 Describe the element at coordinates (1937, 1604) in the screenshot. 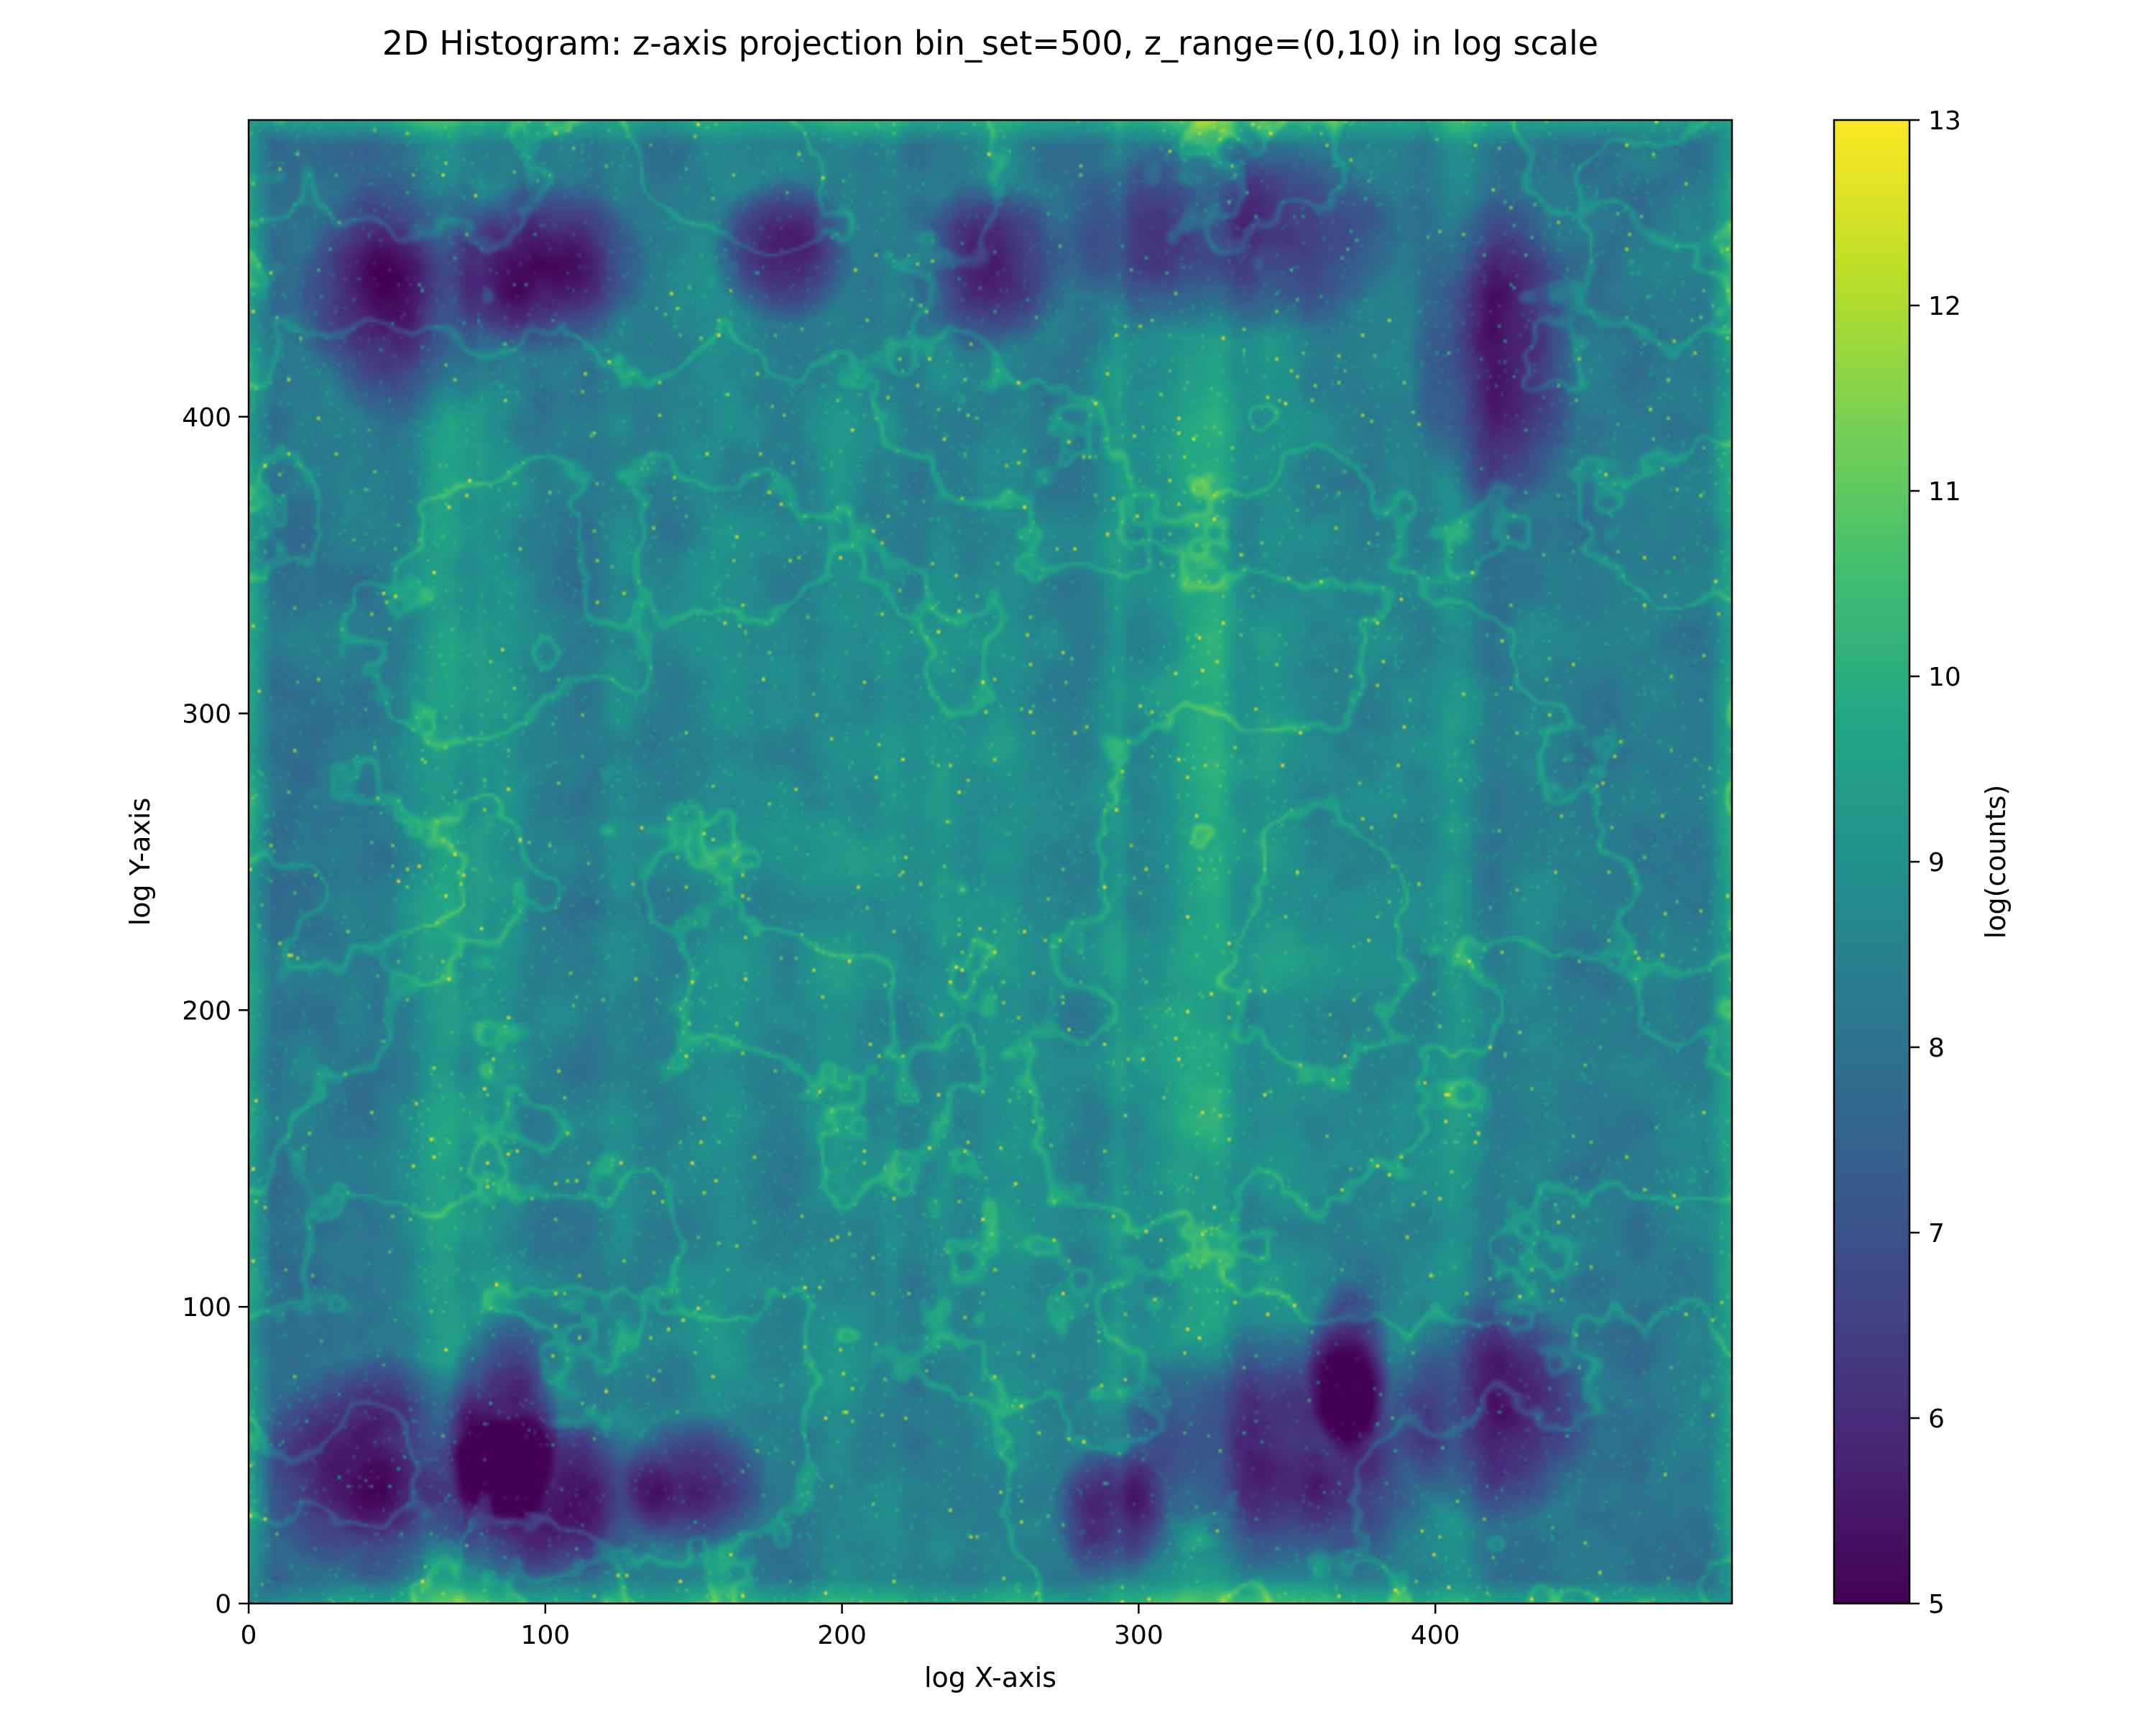

I see `colorbar-tick-label: 5` at that location.